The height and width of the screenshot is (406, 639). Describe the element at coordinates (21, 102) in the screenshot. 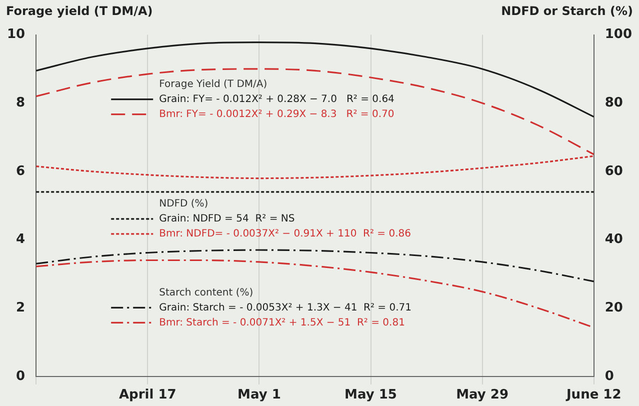

I see `y-tick-label: 8` at that location.